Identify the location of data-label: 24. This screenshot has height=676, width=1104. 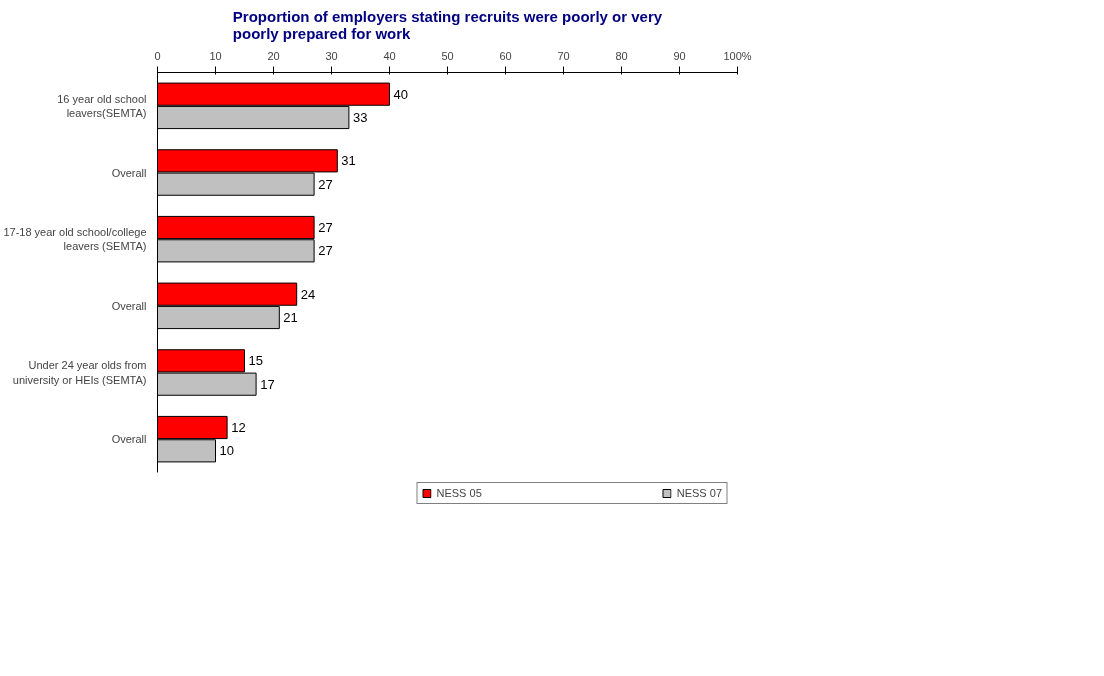
(308, 294).